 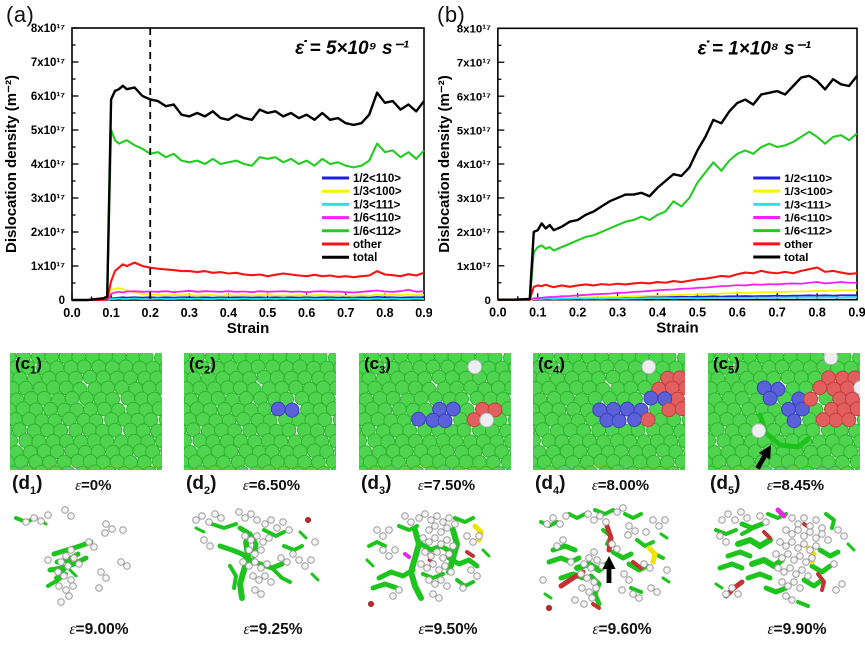 What do you see at coordinates (202, 365) in the screenshot?
I see `panel-label-c2: (c2)` at bounding box center [202, 365].